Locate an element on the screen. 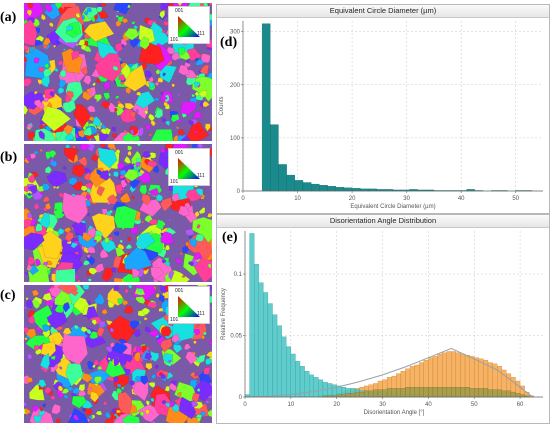  panel-label-c: (c) is located at coordinates (8, 295).